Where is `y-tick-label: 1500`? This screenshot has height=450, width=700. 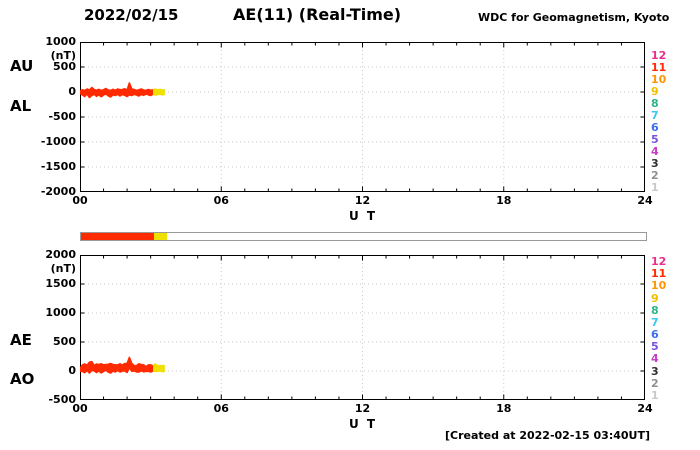 y-tick-label: 1500 is located at coordinates (60, 283).